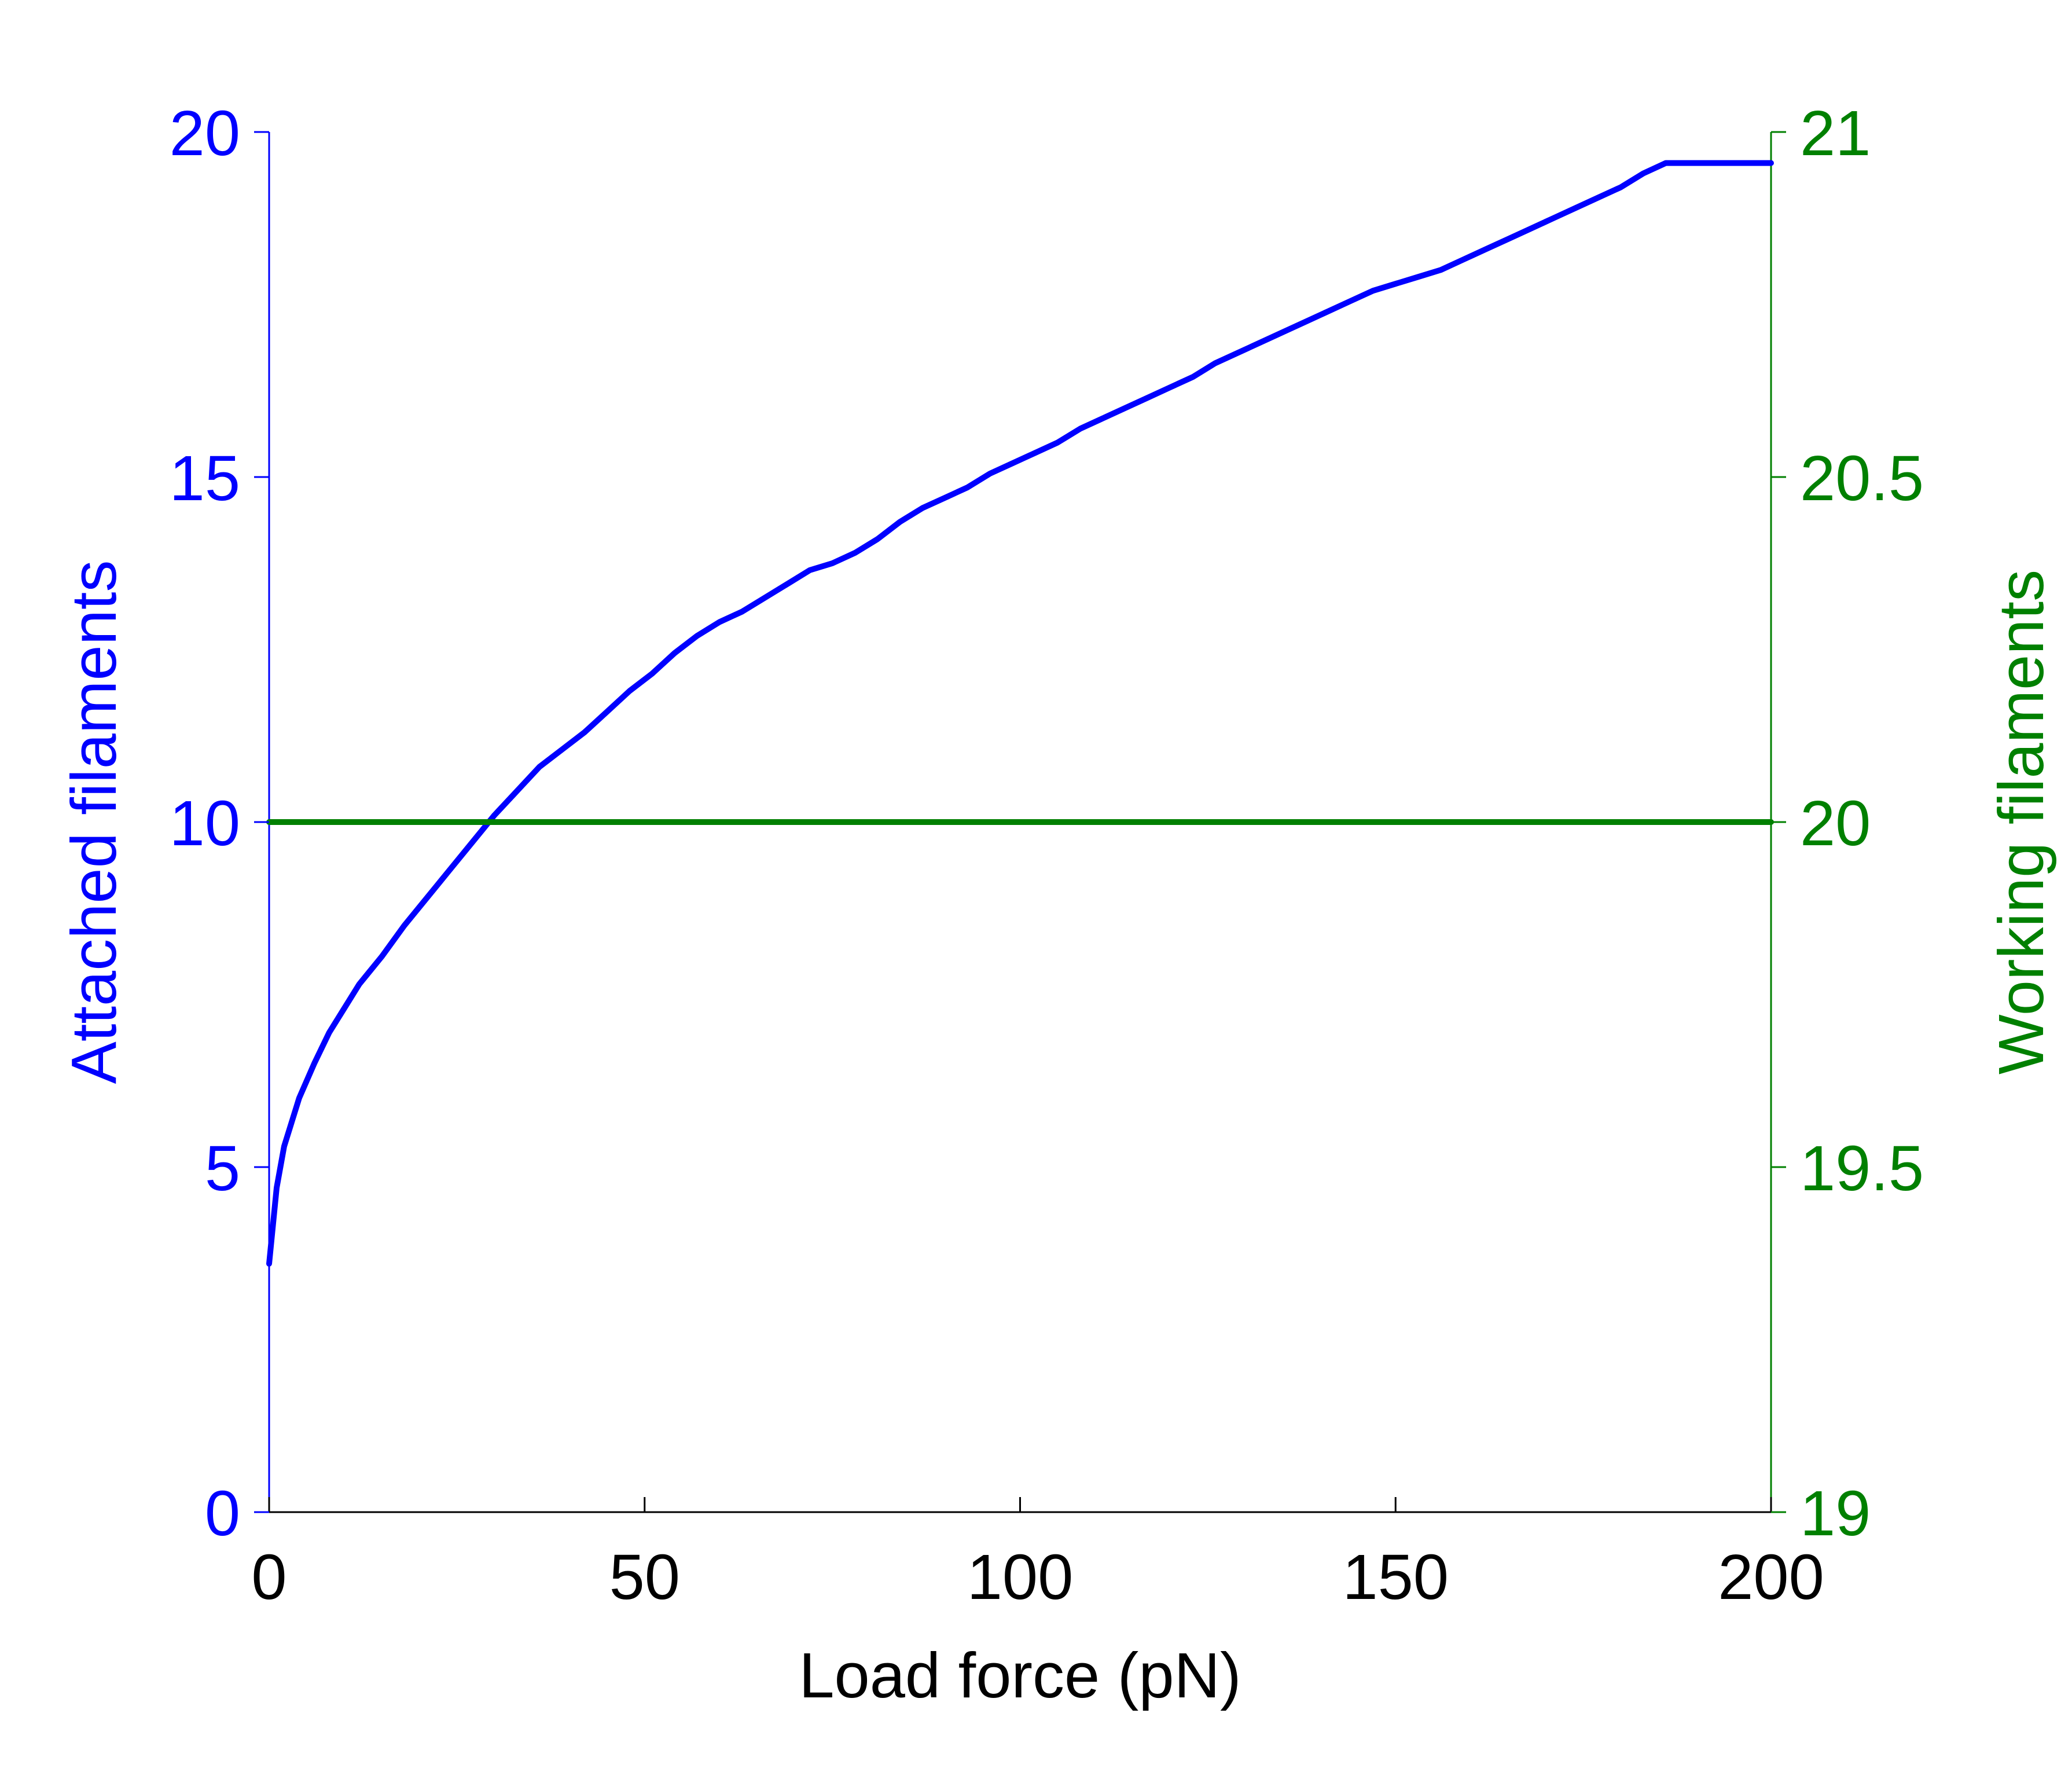 The height and width of the screenshot is (1768, 2072). I want to click on x-tick-label: 200, so click(1771, 1578).